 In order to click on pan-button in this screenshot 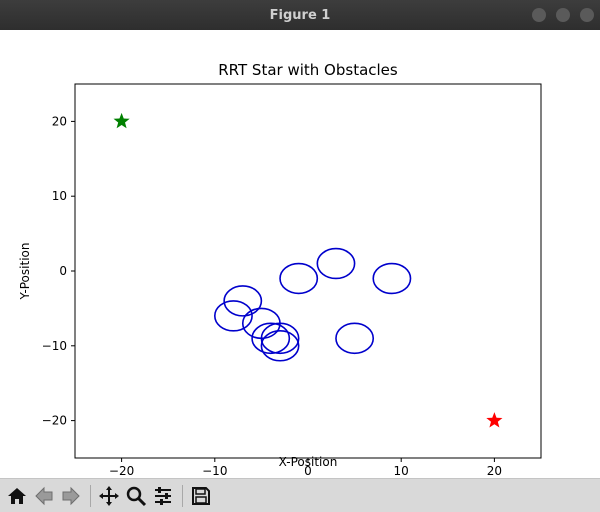, I will do `click(109, 496)`.